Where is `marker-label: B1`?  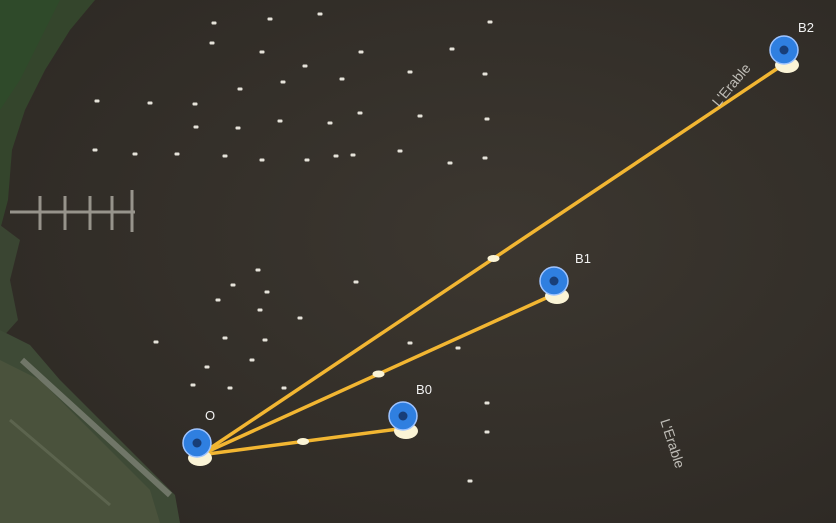
marker-label: B1 is located at coordinates (583, 258).